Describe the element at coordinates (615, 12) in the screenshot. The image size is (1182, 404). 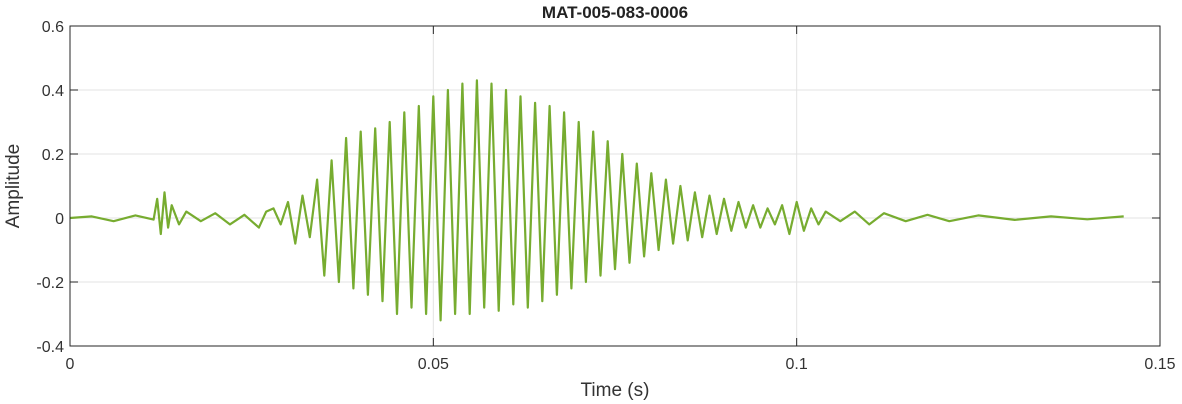
I see `chart-title: MAT-005-083-0006` at that location.